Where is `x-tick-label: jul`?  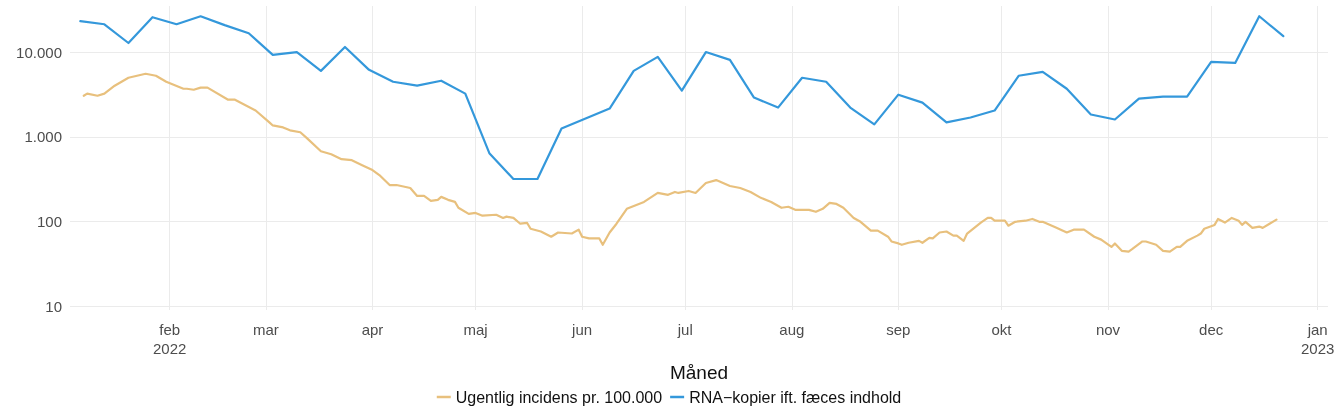 x-tick-label: jul is located at coordinates (684, 329).